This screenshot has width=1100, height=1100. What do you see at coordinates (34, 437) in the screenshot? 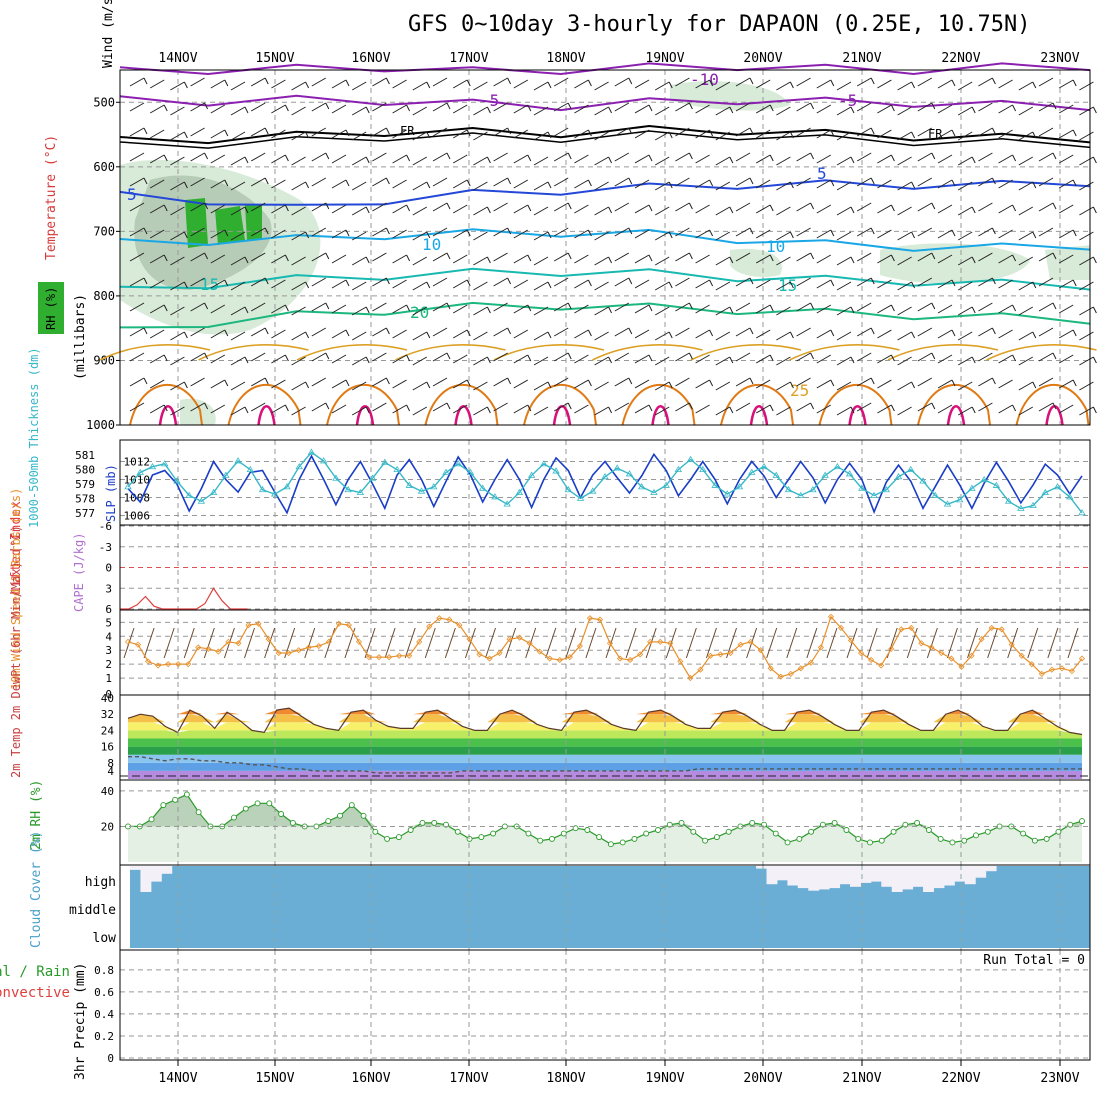
I see `thickness-axis-label: 1000-500mb Thickness (dm)` at bounding box center [34, 437].